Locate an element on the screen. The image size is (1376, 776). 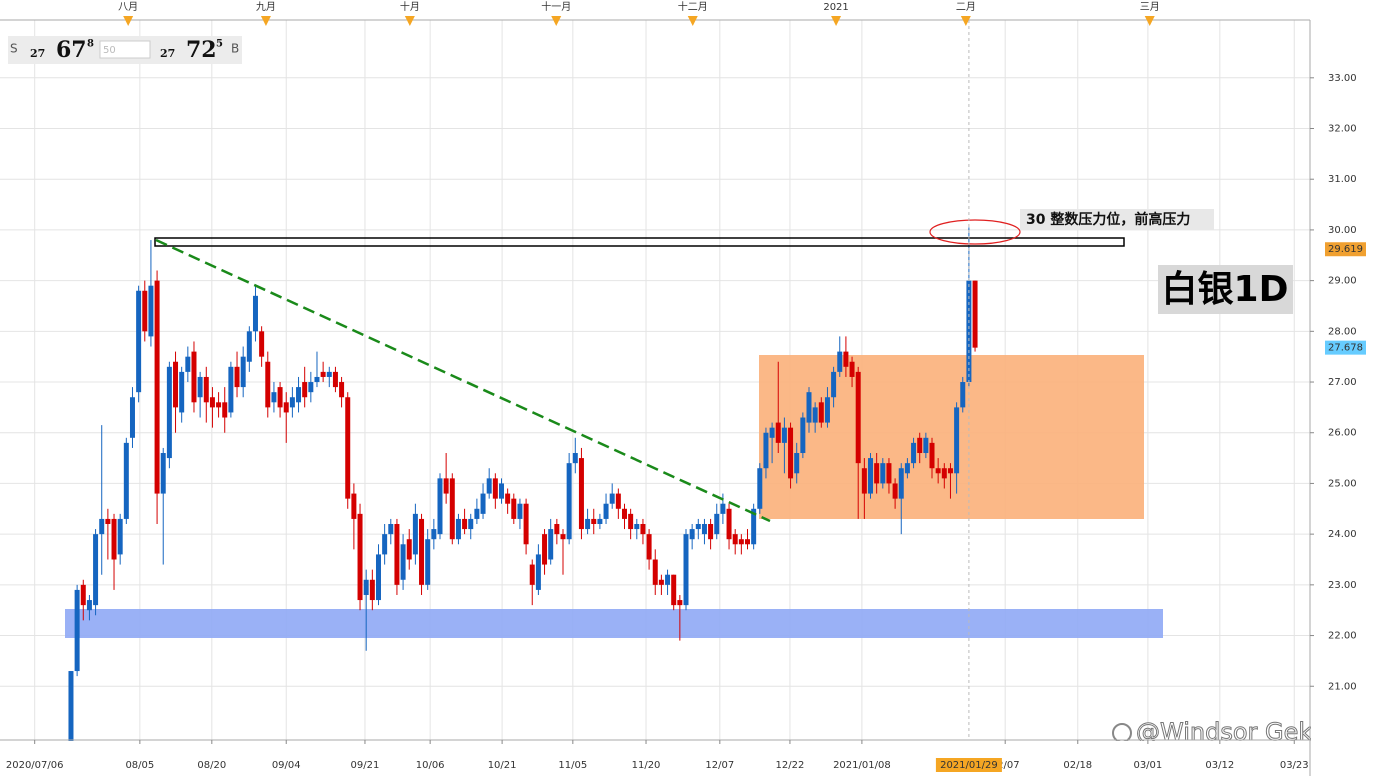
x-tick-label: 2021/01/08 is located at coordinates (862, 765).